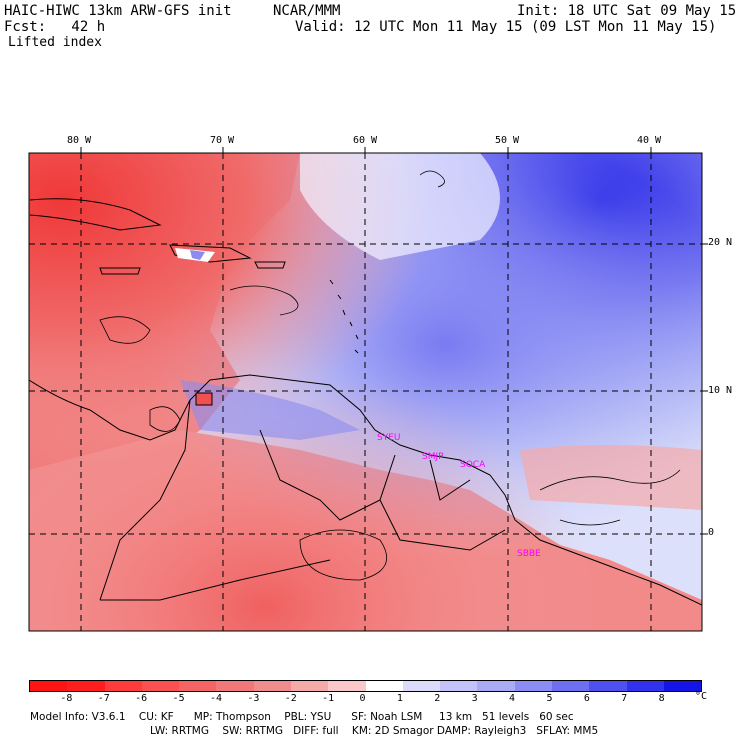 The width and height of the screenshot is (740, 740). Describe the element at coordinates (66, 698) in the screenshot. I see `colorbar-tick-label: -8` at that location.